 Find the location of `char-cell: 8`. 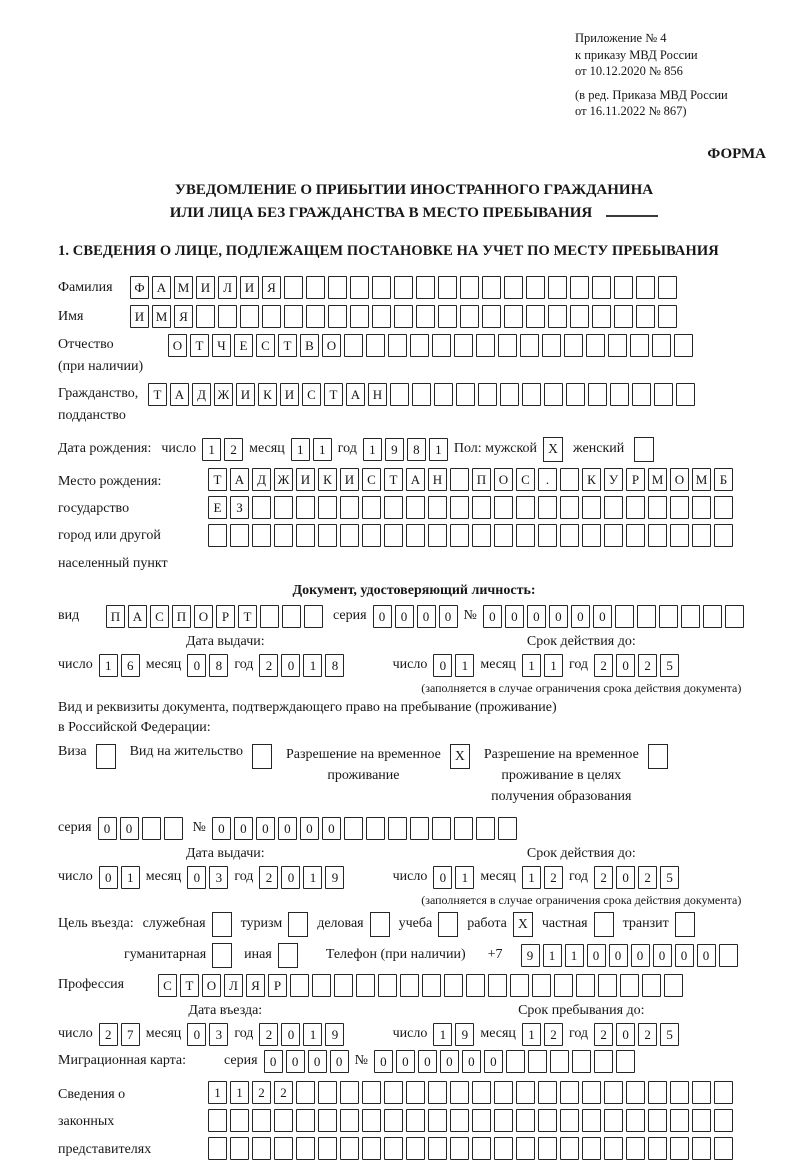

char-cell: 8 is located at coordinates (416, 449).